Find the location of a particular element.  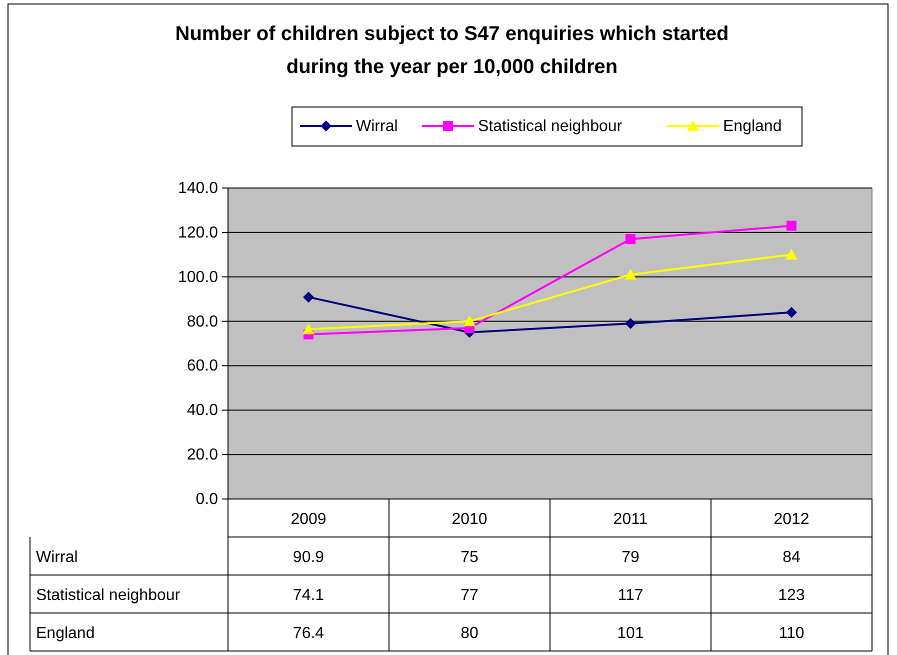

data-label: 76.4 is located at coordinates (308, 633).